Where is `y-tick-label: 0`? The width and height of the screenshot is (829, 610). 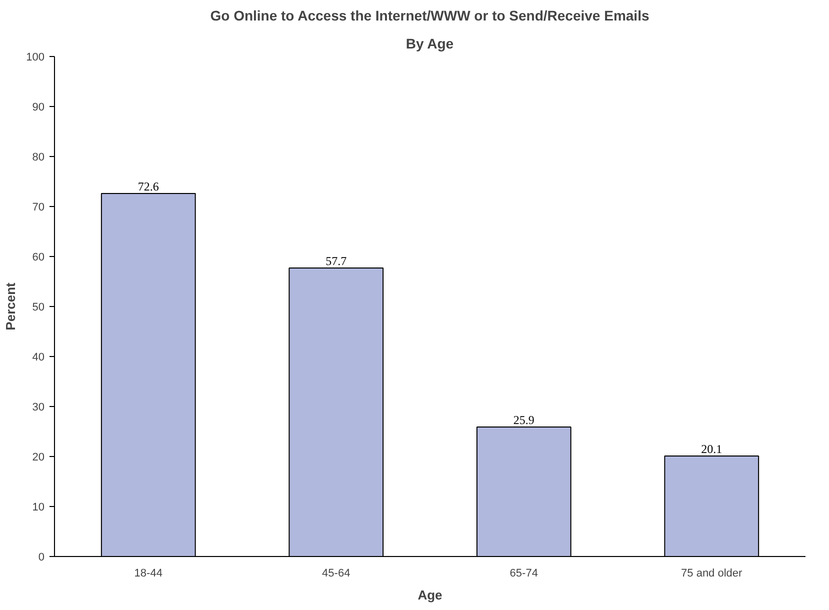 y-tick-label: 0 is located at coordinates (41, 558).